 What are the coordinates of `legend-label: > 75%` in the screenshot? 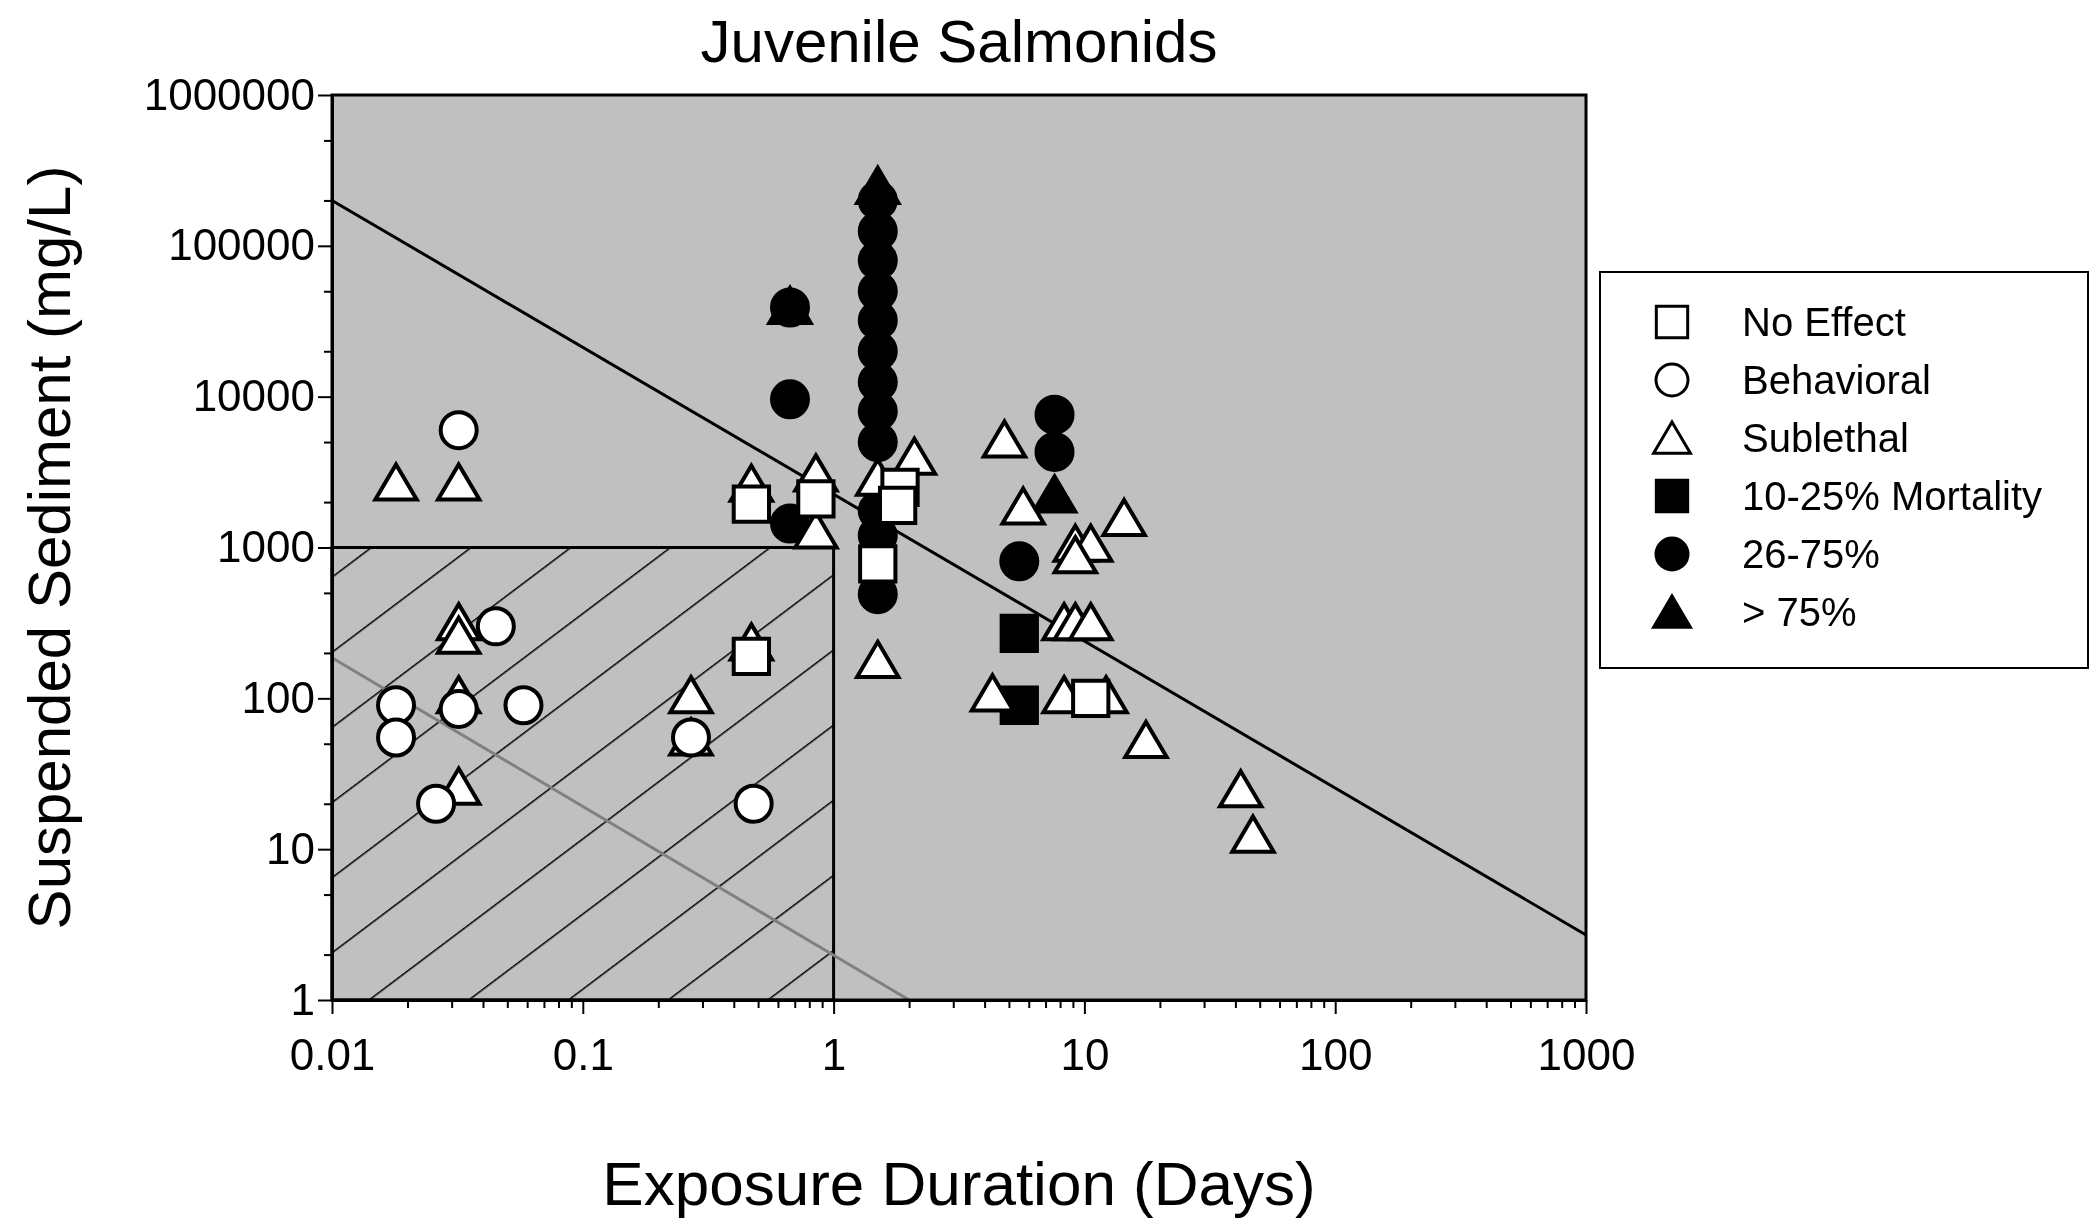 It's located at (1799, 612).